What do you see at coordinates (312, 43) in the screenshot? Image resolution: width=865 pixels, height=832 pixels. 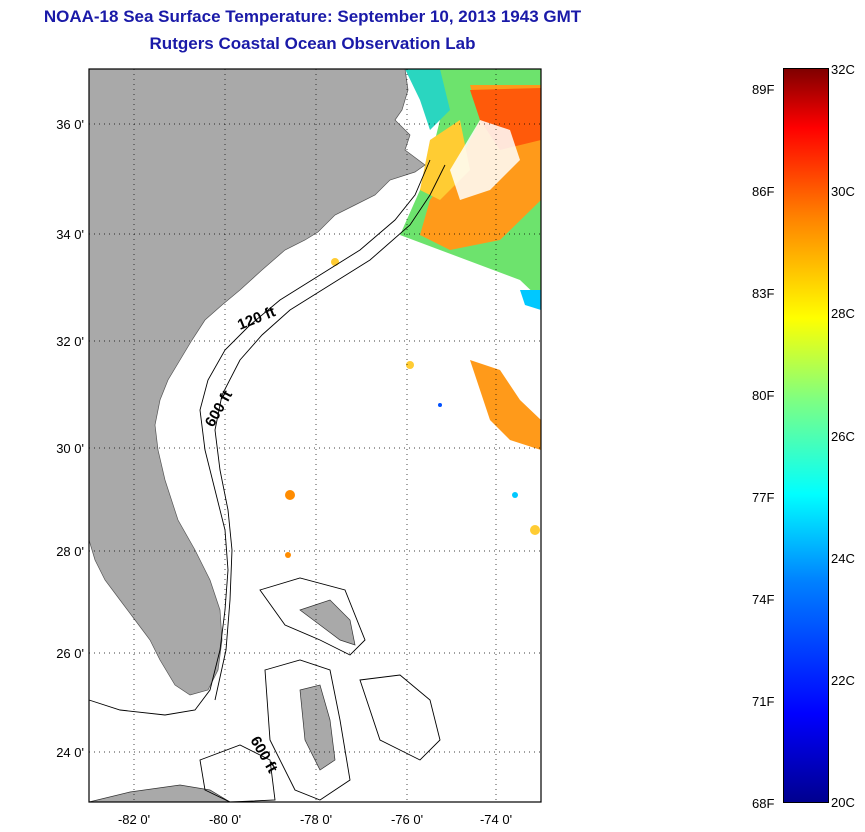 I see `map-subtitle: Rutgers Coastal Ocean Observation Lab` at bounding box center [312, 43].